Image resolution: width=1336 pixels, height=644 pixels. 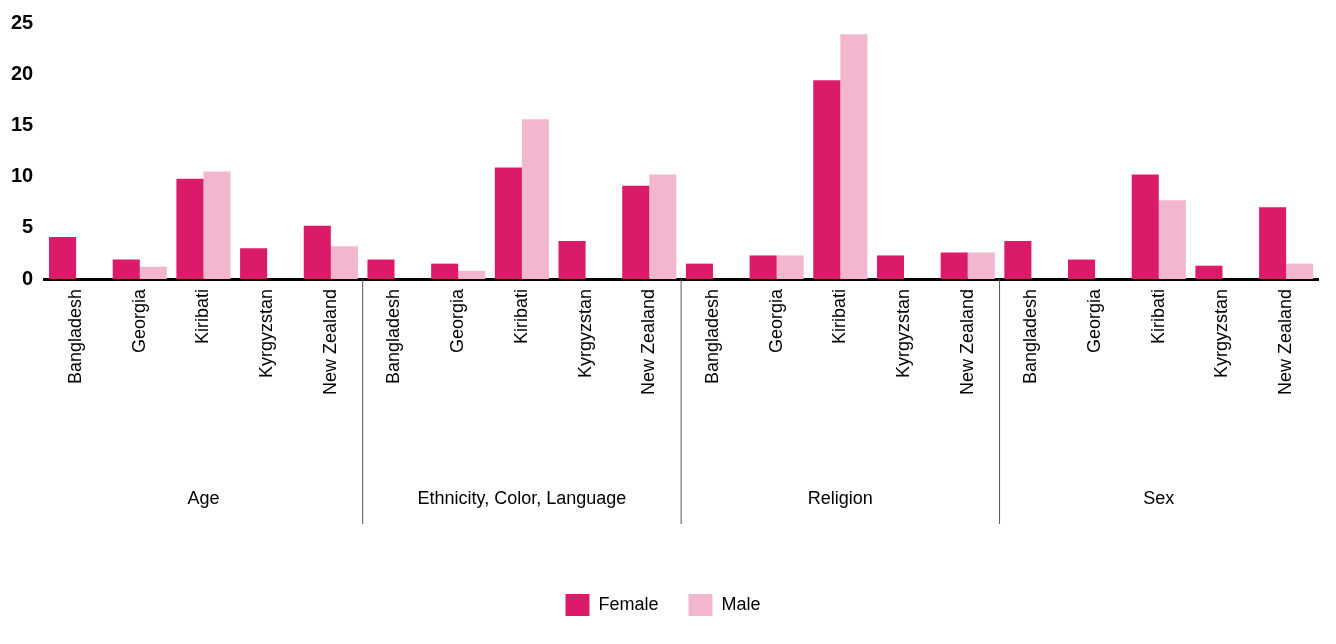 What do you see at coordinates (741, 603) in the screenshot?
I see `legend-label: Male` at bounding box center [741, 603].